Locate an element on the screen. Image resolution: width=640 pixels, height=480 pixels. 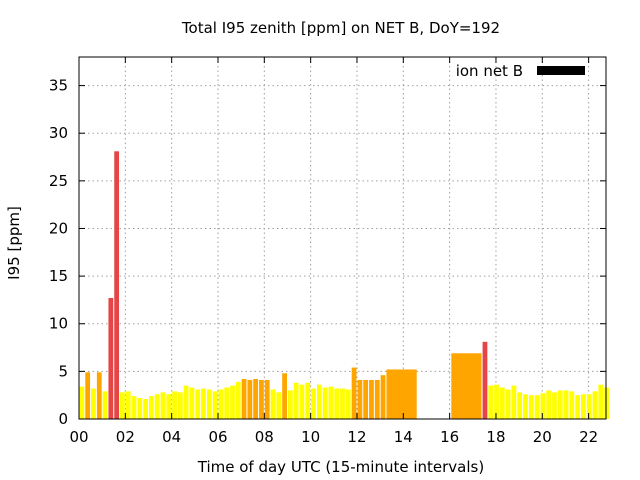
x-tick-label: 20 is located at coordinates (542, 437).